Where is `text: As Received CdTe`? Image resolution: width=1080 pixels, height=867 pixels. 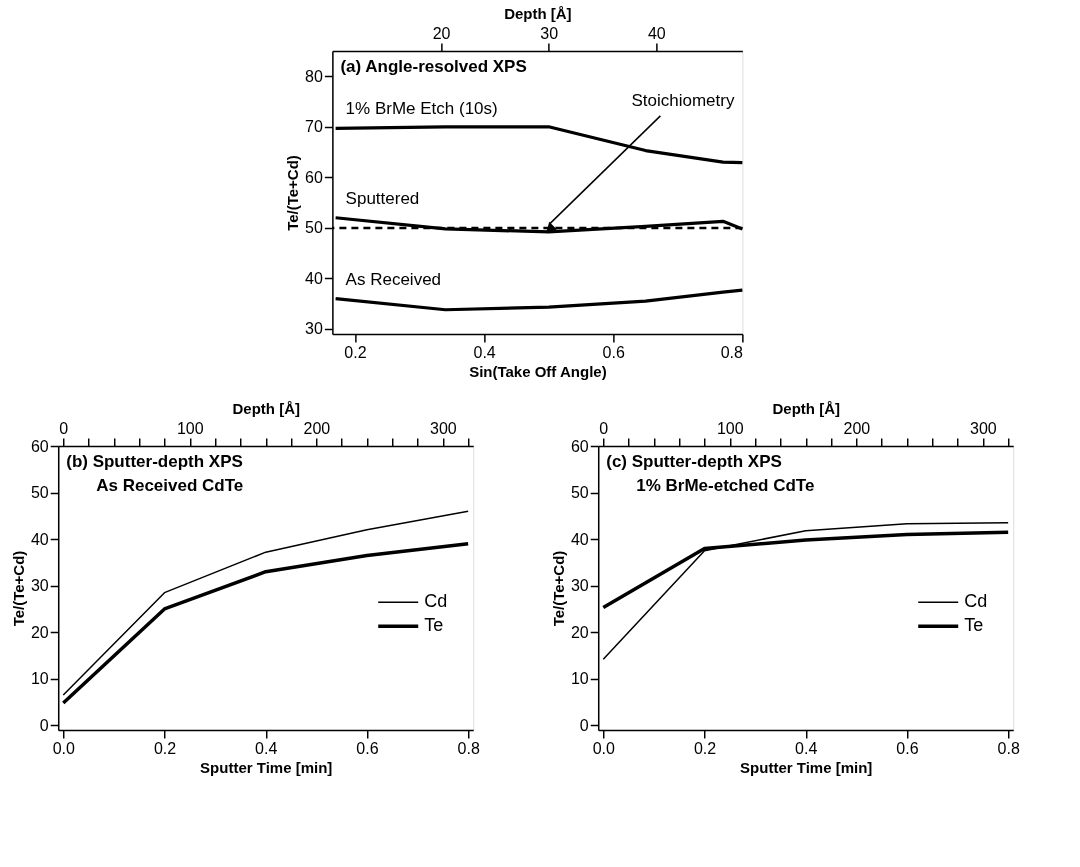 text: As Received CdTe is located at coordinates (170, 485).